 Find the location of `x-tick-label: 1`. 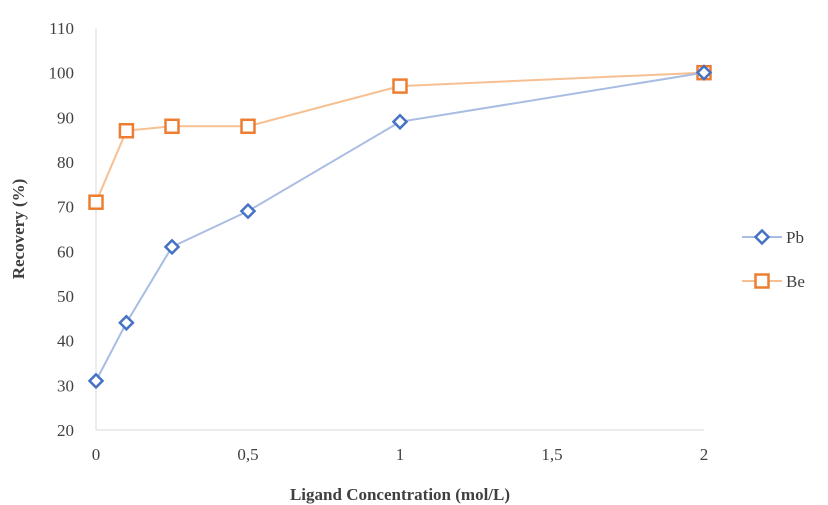

x-tick-label: 1 is located at coordinates (400, 454).